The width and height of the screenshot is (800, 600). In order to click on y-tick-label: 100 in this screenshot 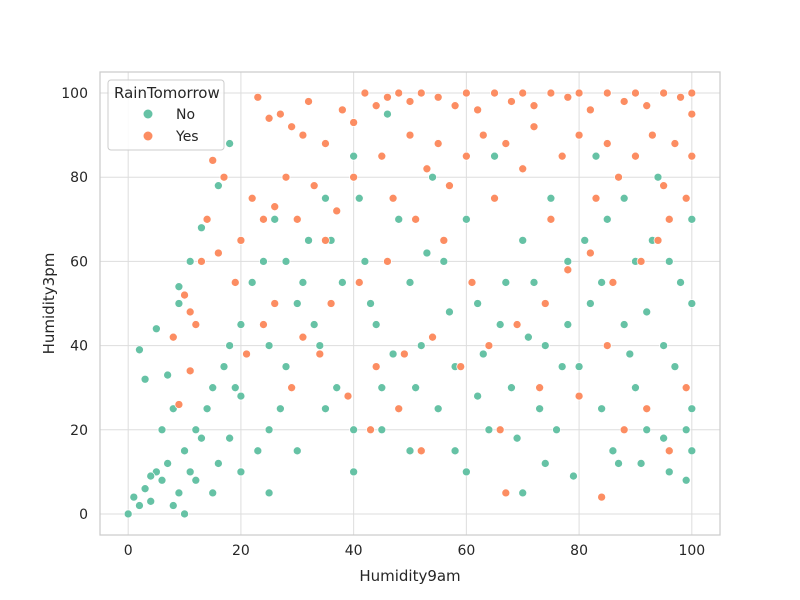, I will do `click(74, 94)`.